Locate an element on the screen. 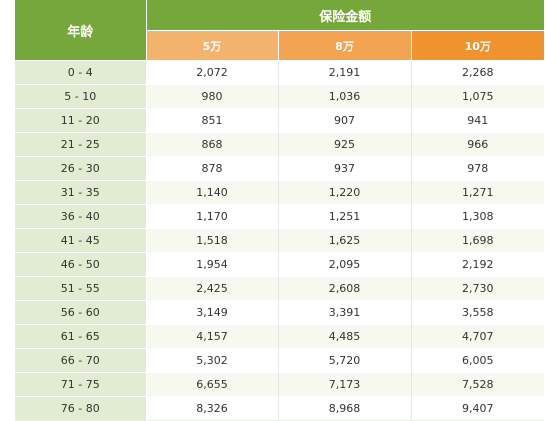 This screenshot has height=421, width=546. premium-value-cell: 5,302 is located at coordinates (212, 360).